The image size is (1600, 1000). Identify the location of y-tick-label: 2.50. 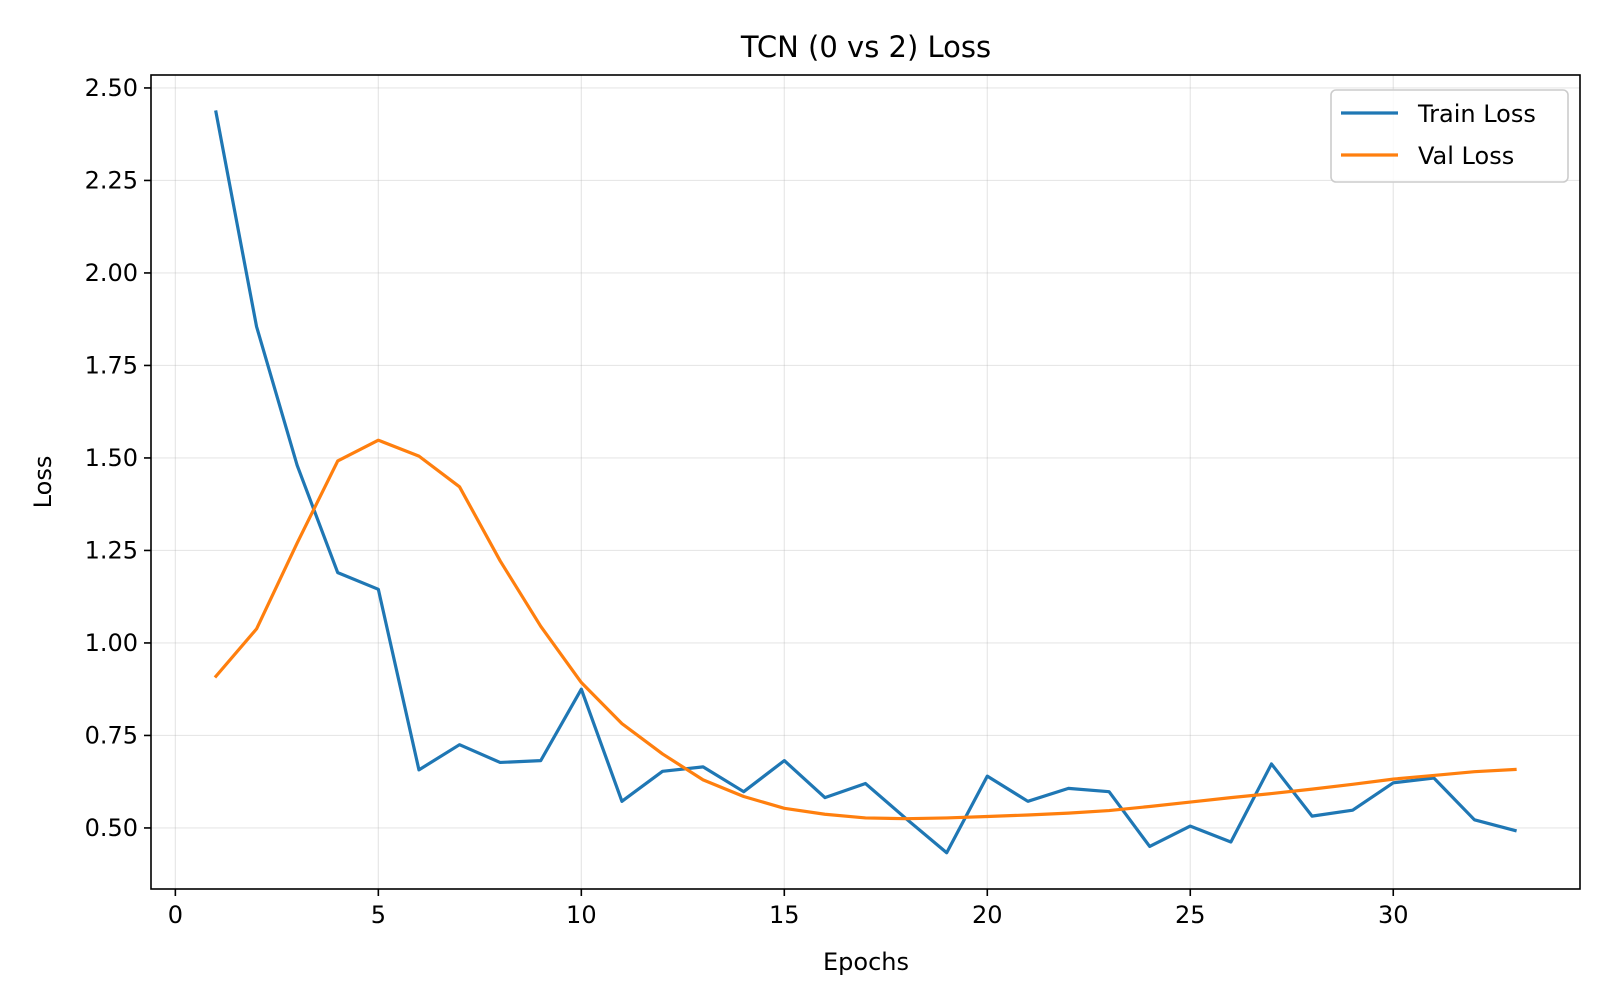
(111, 88).